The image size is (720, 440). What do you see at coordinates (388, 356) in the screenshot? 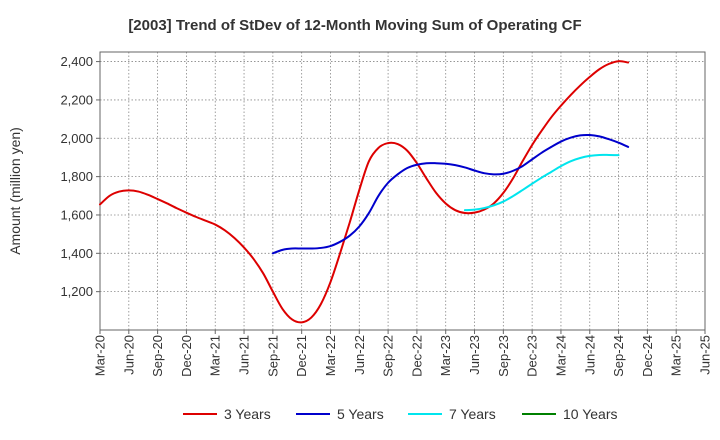
I see `x-tick-label: Sep-22` at bounding box center [388, 356].